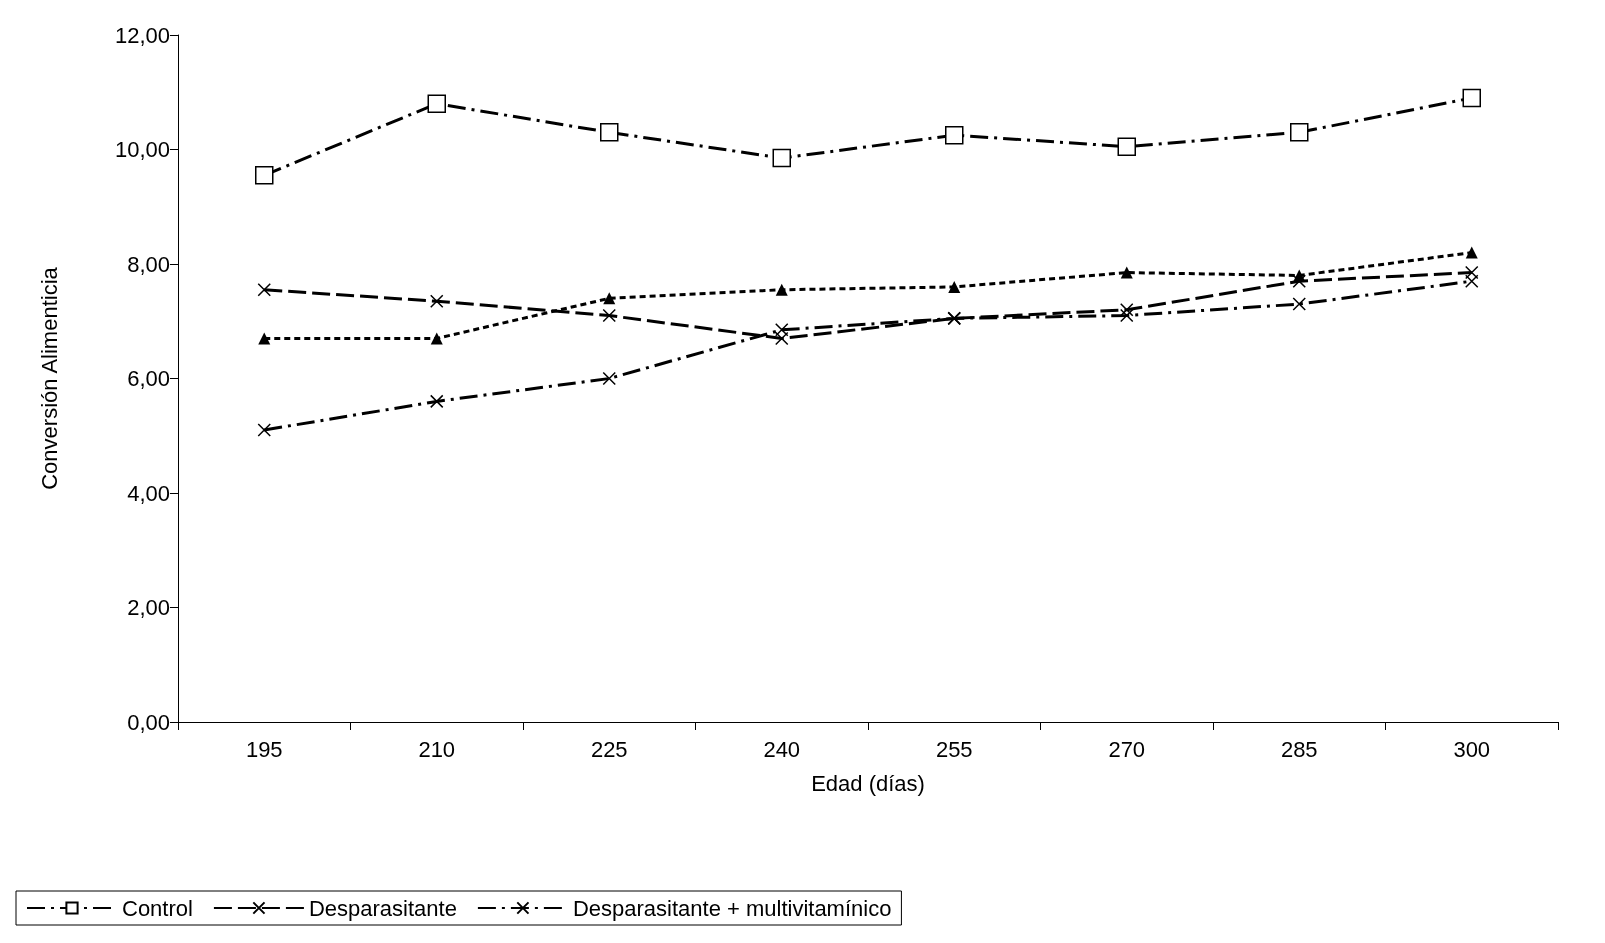 The image size is (1605, 943). What do you see at coordinates (868, 783) in the screenshot?
I see `x-axis-title: Edad (días)` at bounding box center [868, 783].